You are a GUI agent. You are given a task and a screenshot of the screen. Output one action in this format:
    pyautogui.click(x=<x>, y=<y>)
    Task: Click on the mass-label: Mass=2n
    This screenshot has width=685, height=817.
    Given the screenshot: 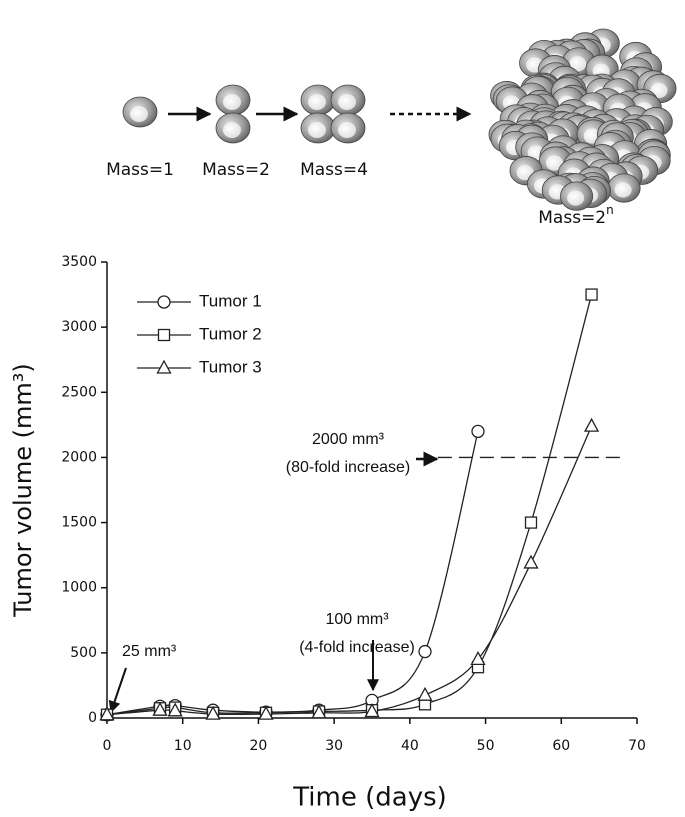 What is the action you would take?
    pyautogui.click(x=575, y=216)
    